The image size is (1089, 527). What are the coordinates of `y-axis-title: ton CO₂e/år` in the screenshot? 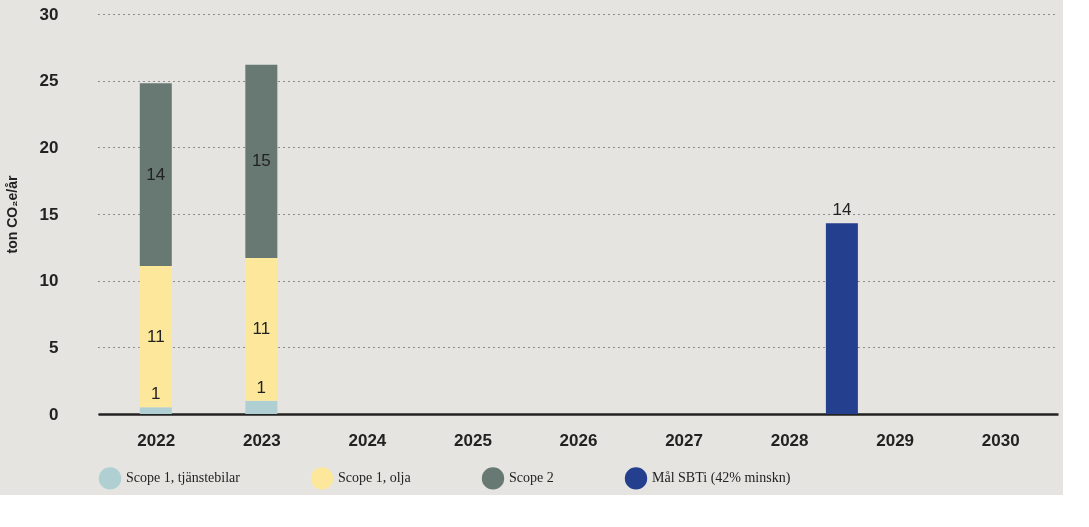 It's located at (11, 214).